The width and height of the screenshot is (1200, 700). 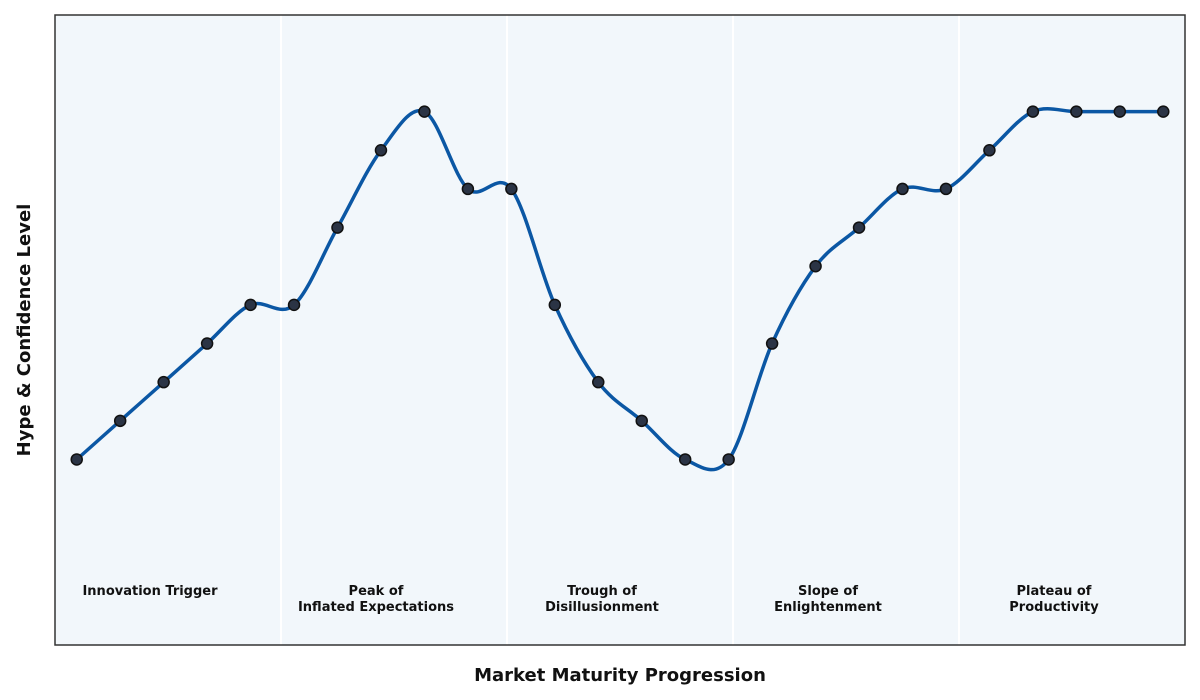 I want to click on phase-label-0: Innovation Trigger, so click(x=150, y=591).